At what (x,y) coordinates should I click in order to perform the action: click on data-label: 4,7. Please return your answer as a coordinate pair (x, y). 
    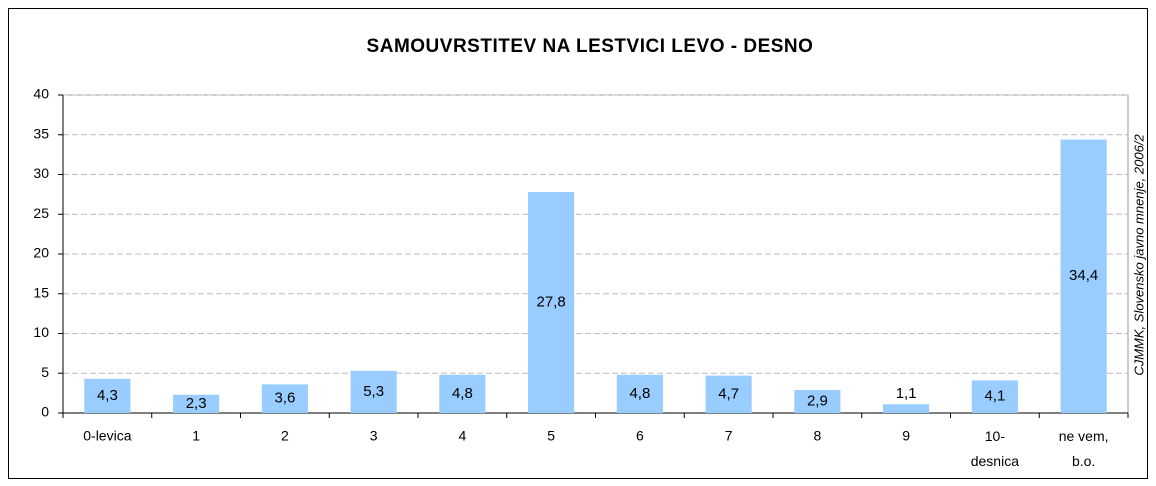
    Looking at the image, I should click on (728, 393).